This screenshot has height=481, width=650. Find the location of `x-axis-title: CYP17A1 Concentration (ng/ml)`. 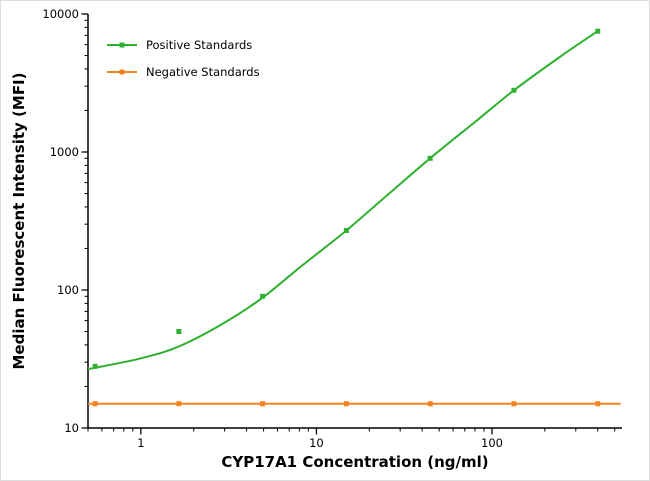

x-axis-title: CYP17A1 Concentration (ng/ml) is located at coordinates (354, 462).